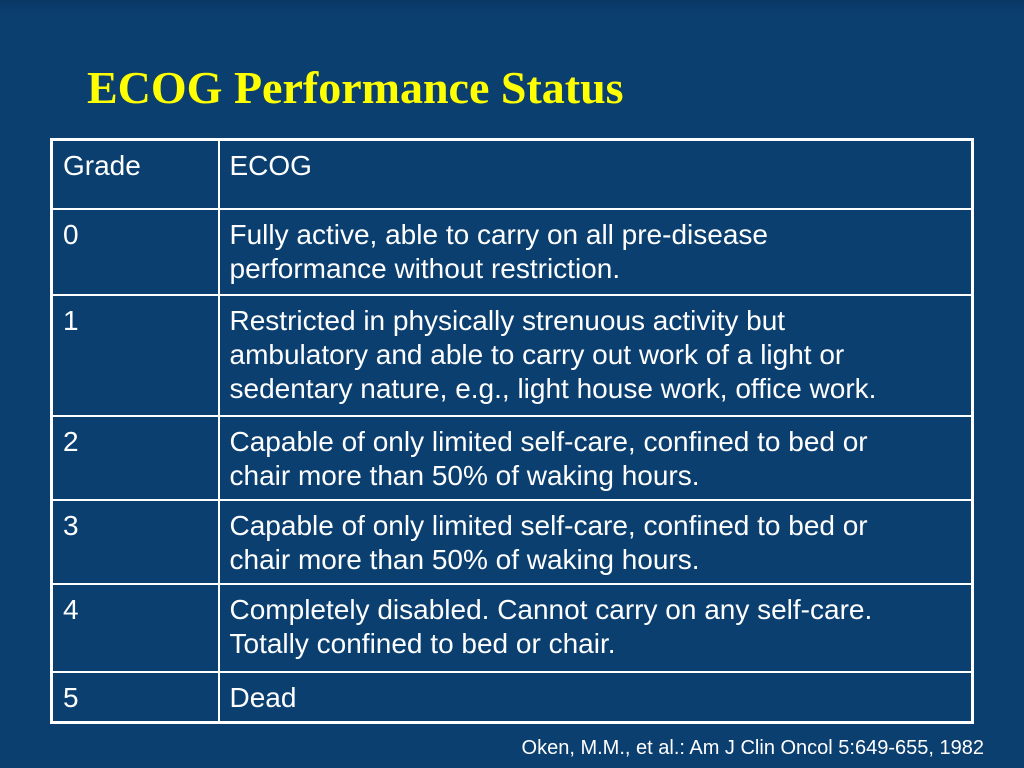 The height and width of the screenshot is (768, 1024). What do you see at coordinates (135, 541) in the screenshot?
I see `grade-cell: 3` at bounding box center [135, 541].